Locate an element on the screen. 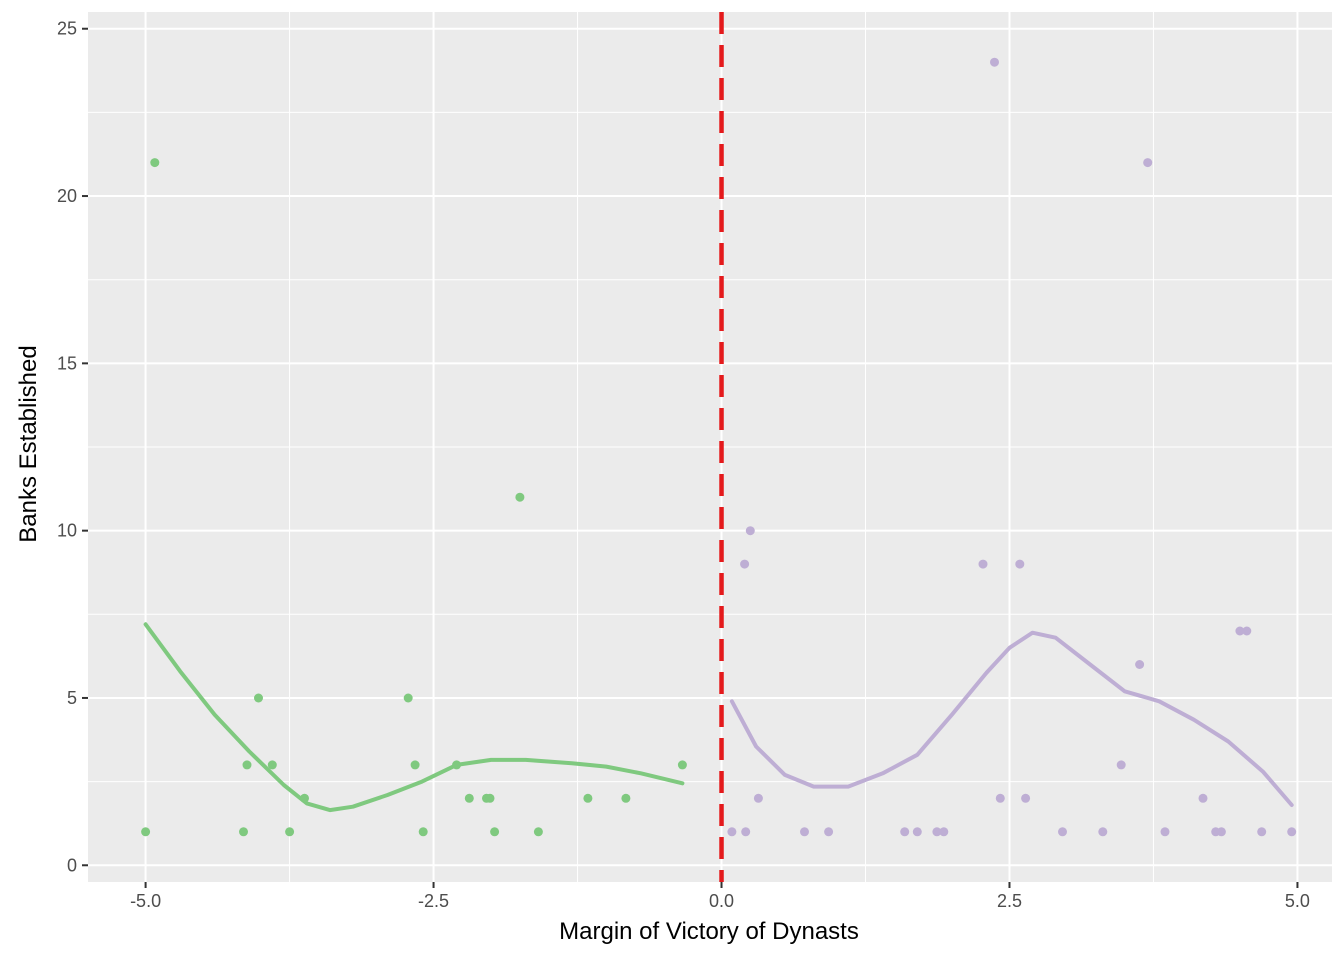  x-tick-label: -2.5 is located at coordinates (433, 901).